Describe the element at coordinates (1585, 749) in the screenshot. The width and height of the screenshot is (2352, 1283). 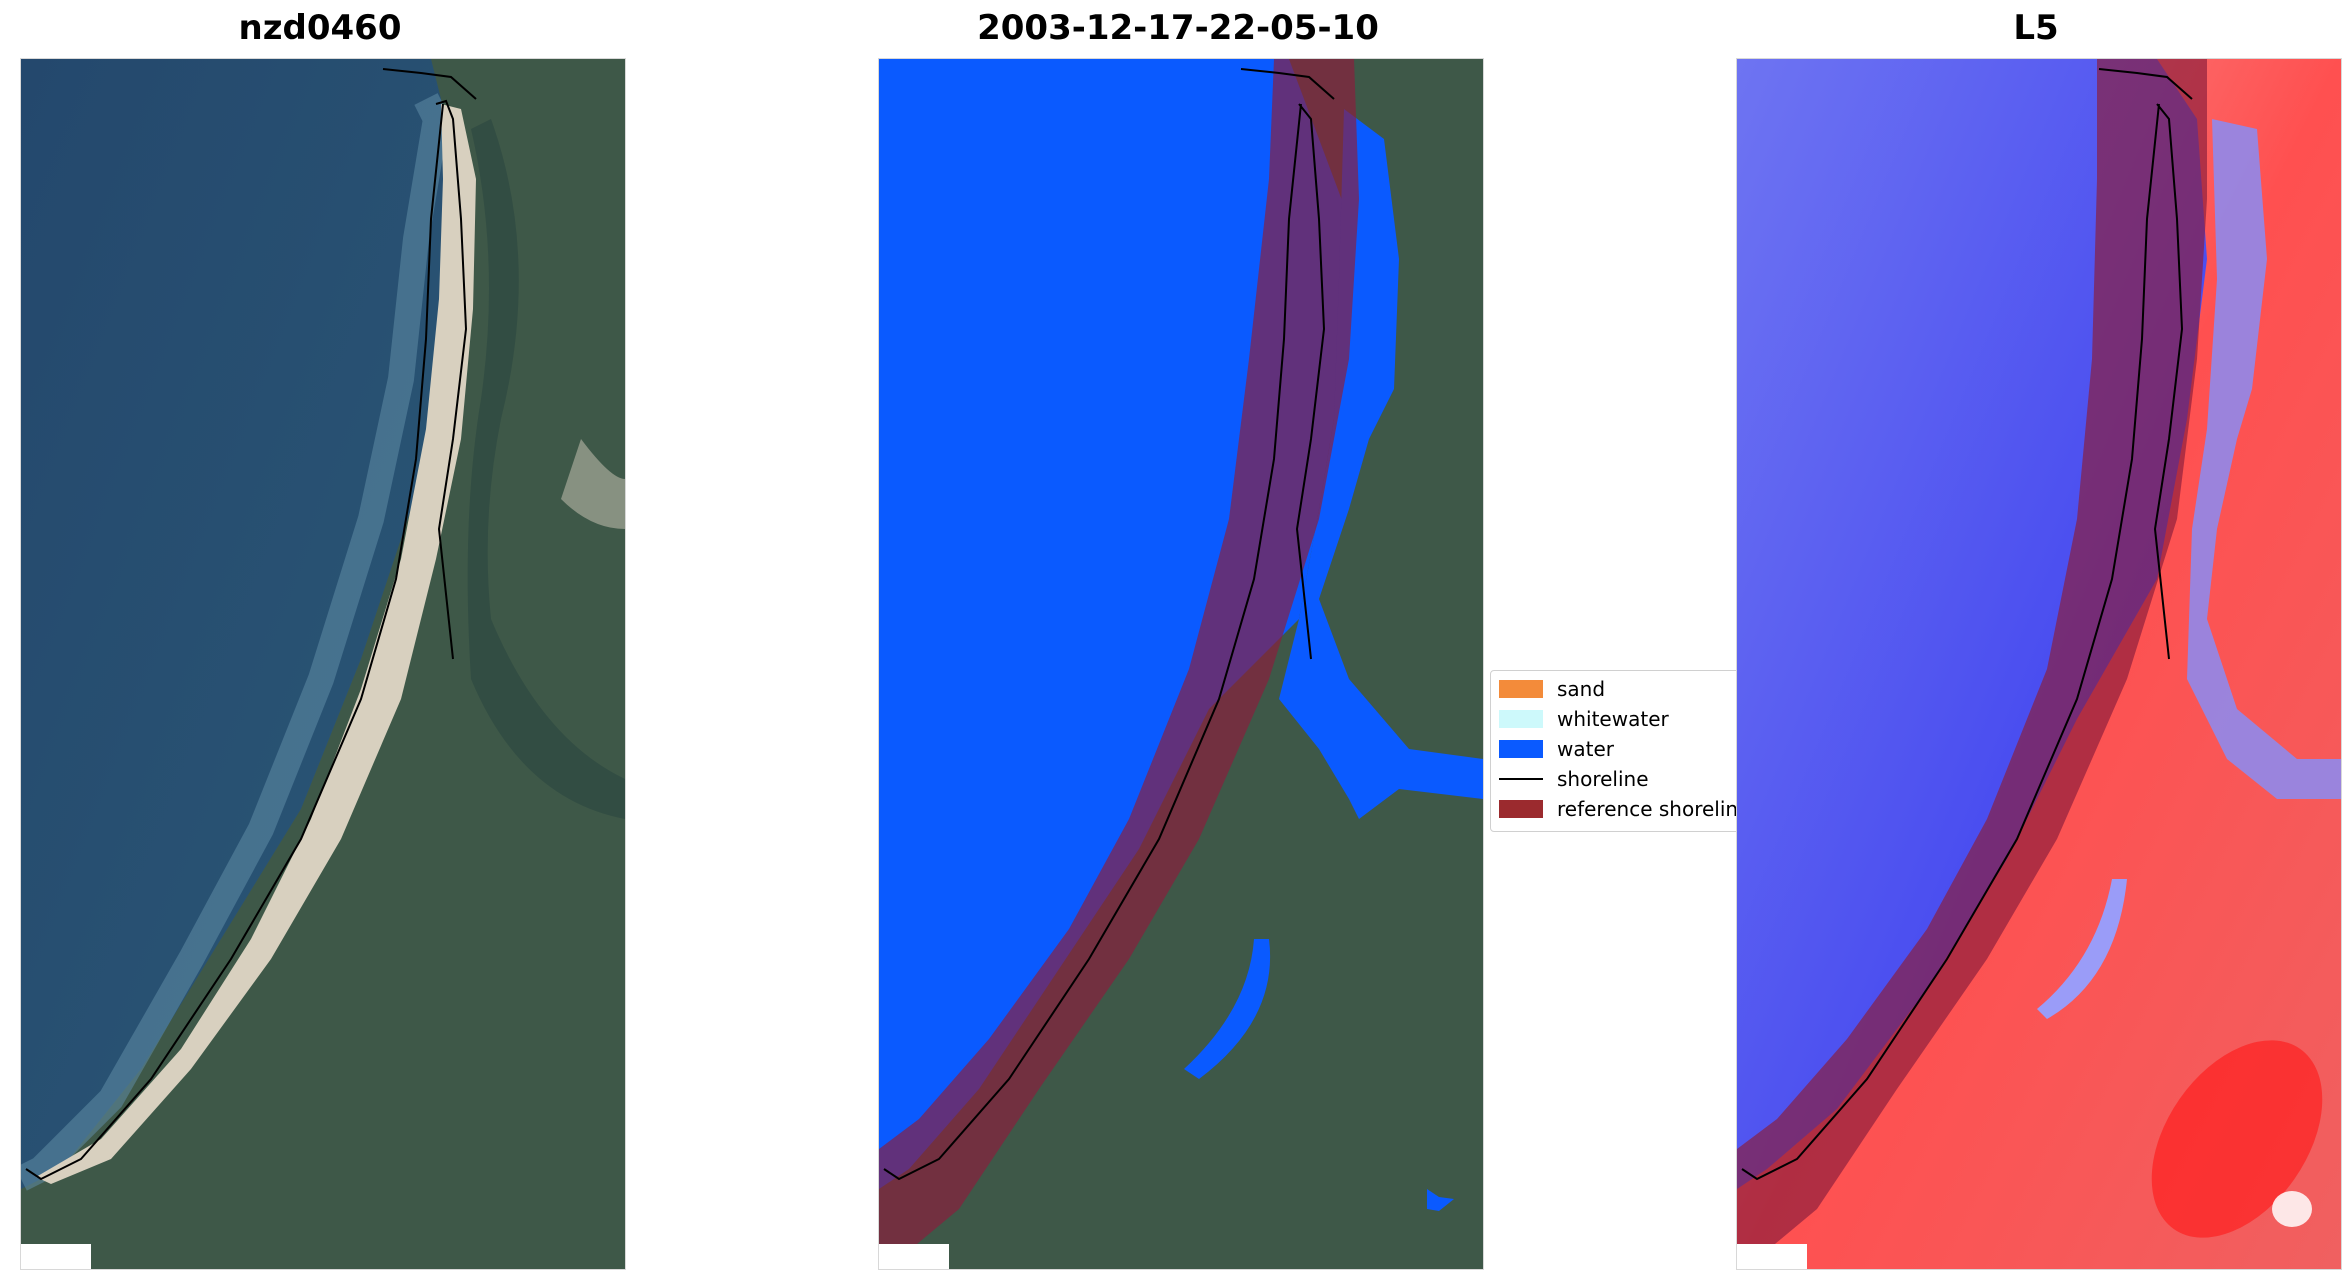
I see `legend-label: water` at that location.